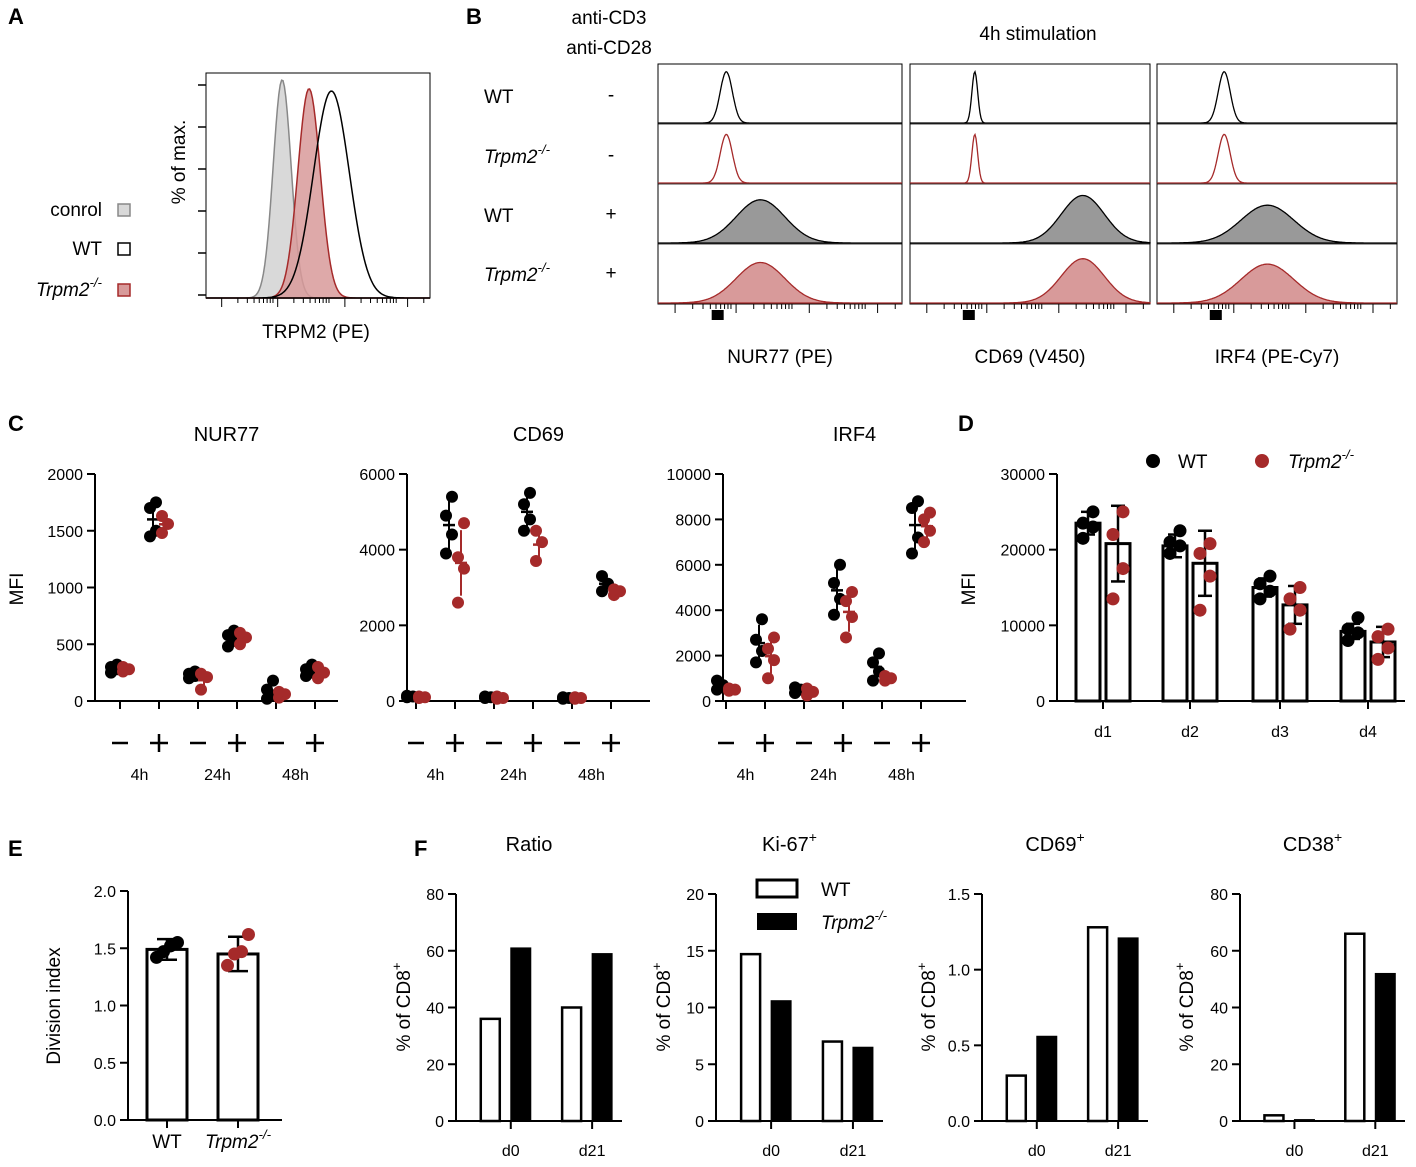 The height and width of the screenshot is (1167, 1416). I want to click on panel-f-xtick-label-2-0: d0, so click(1037, 1151).